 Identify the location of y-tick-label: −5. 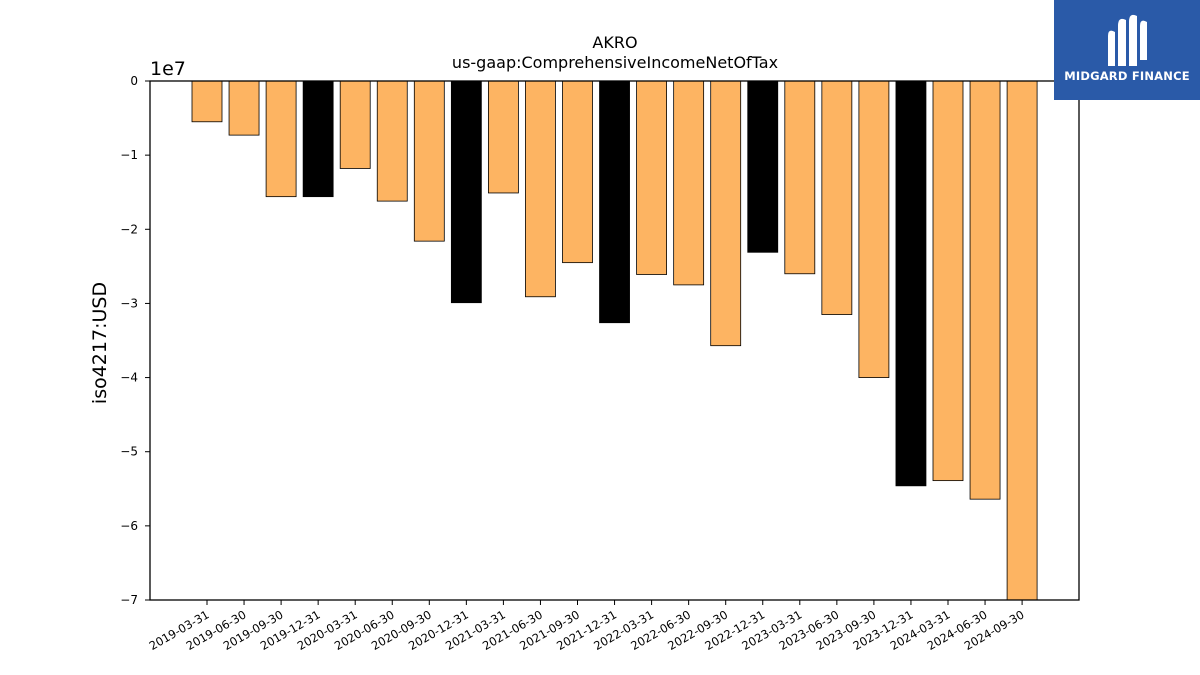
(129, 452).